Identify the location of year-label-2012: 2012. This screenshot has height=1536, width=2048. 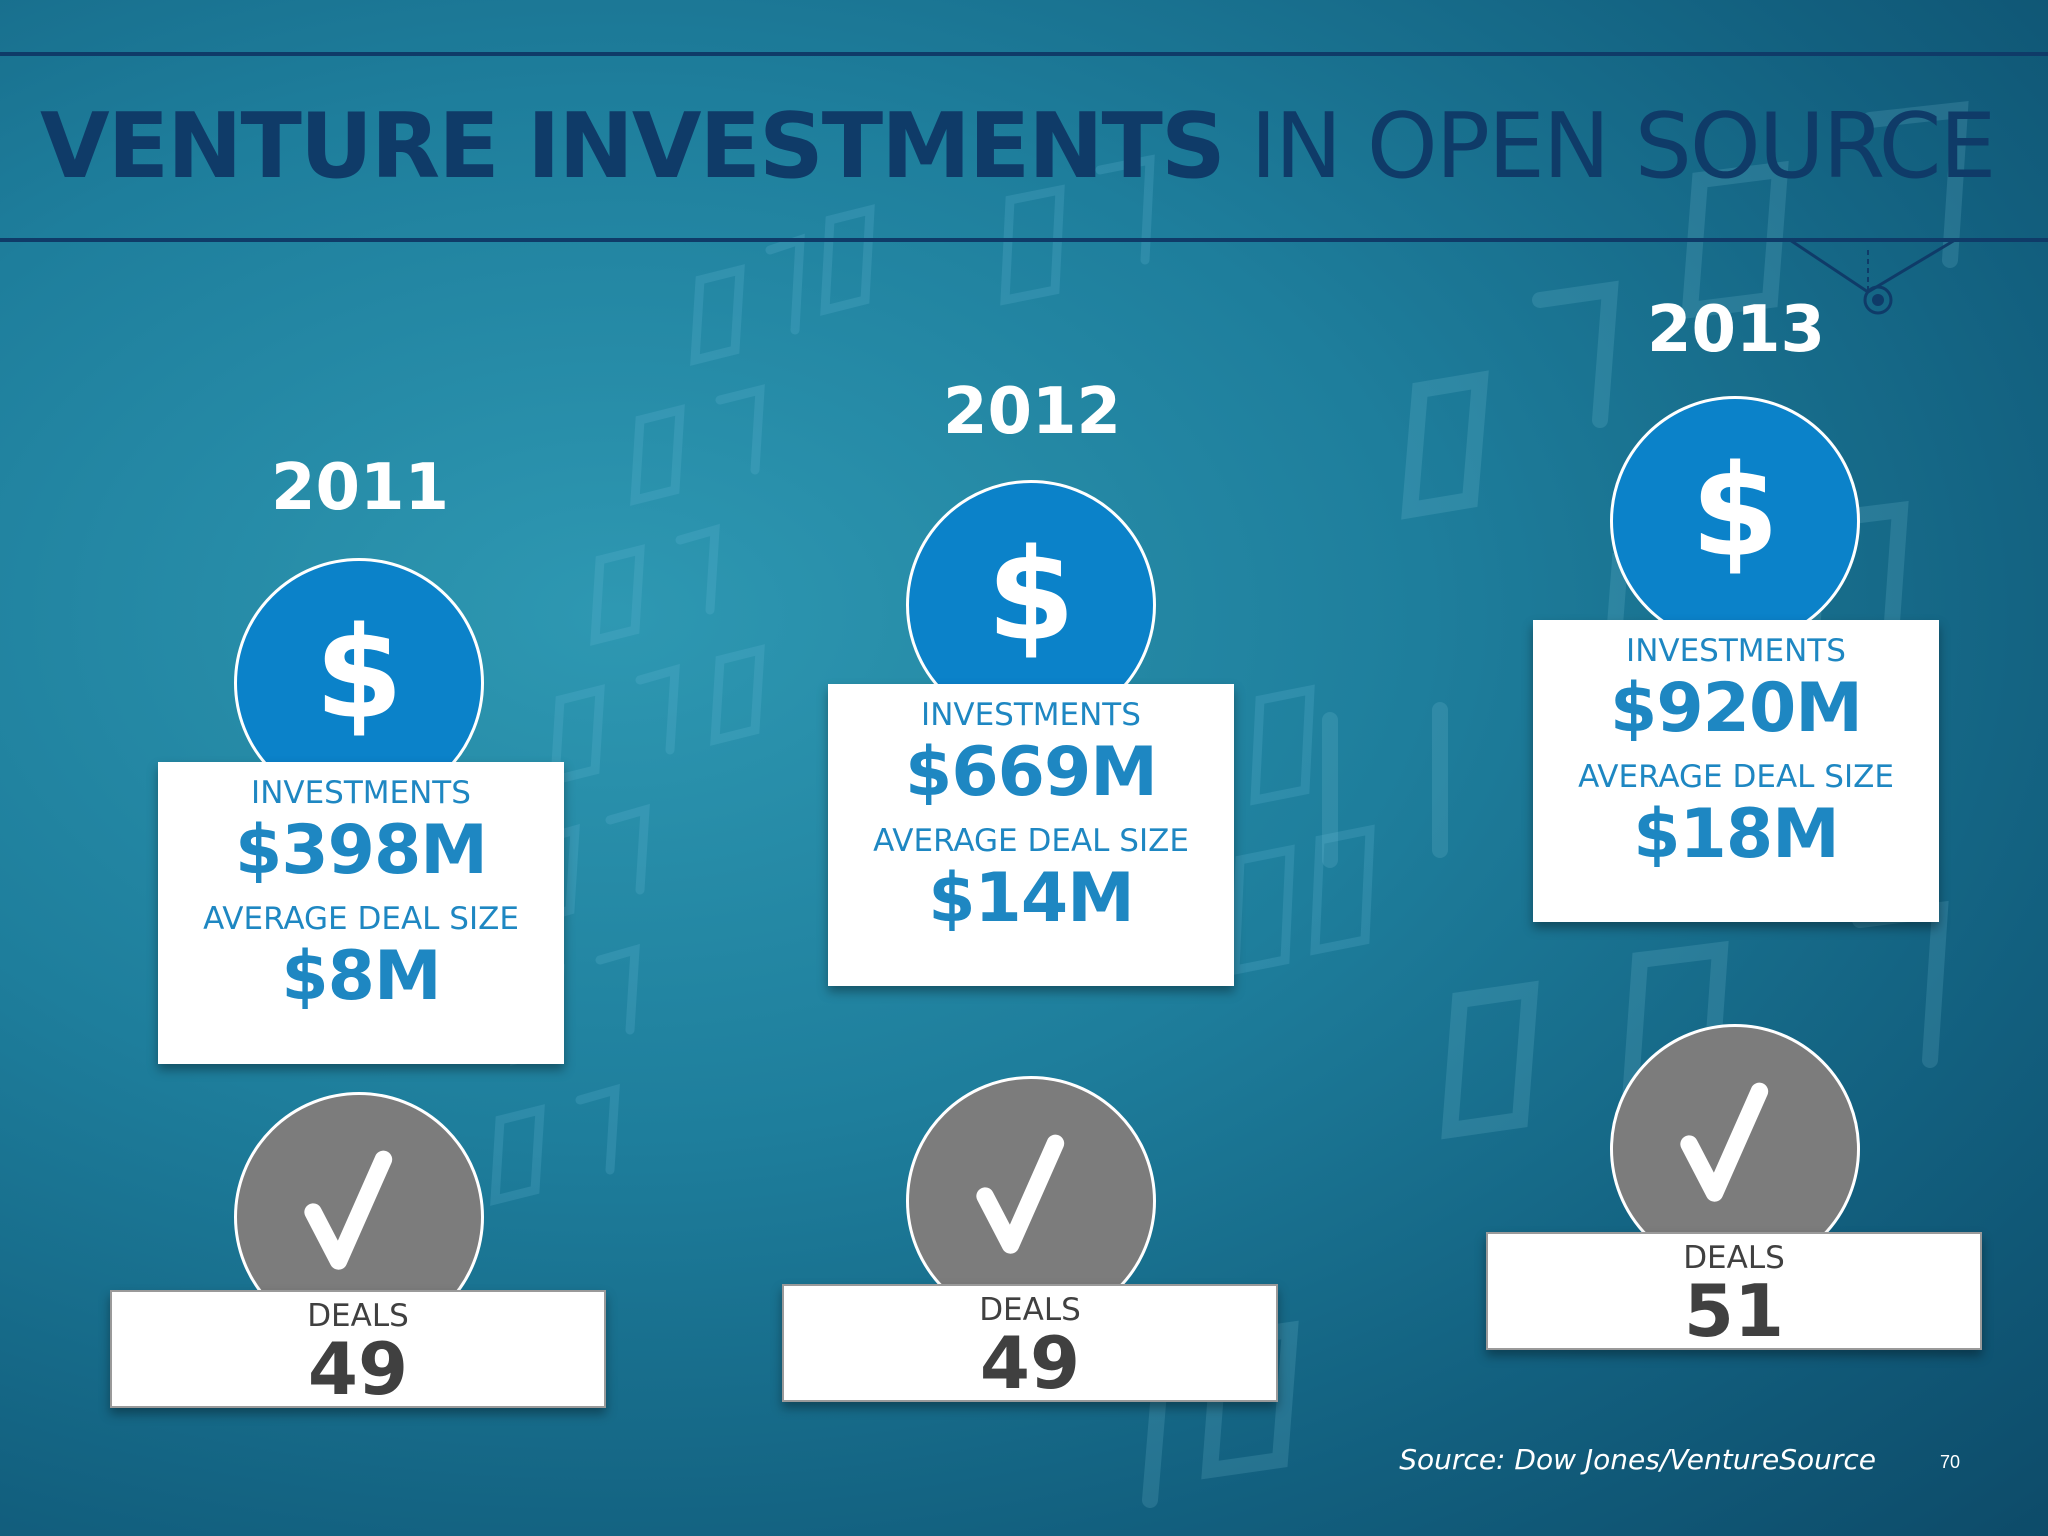
(1032, 412).